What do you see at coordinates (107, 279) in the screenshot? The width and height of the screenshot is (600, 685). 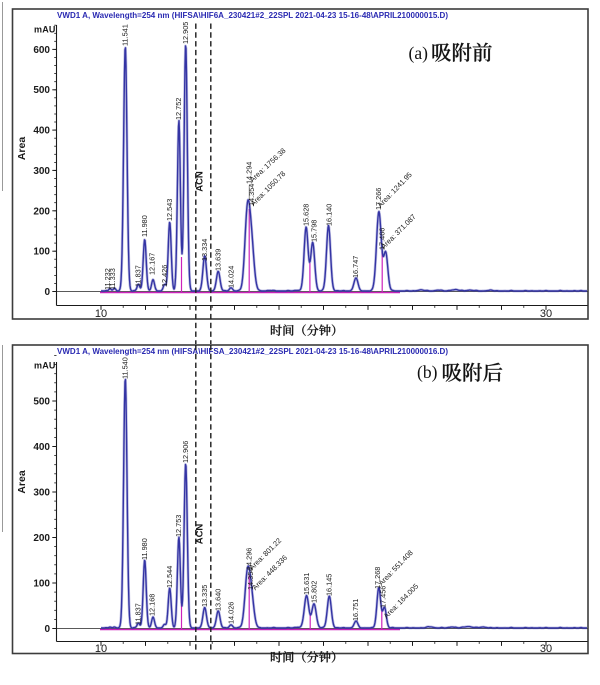 I see `svg-text: 11.232` at bounding box center [107, 279].